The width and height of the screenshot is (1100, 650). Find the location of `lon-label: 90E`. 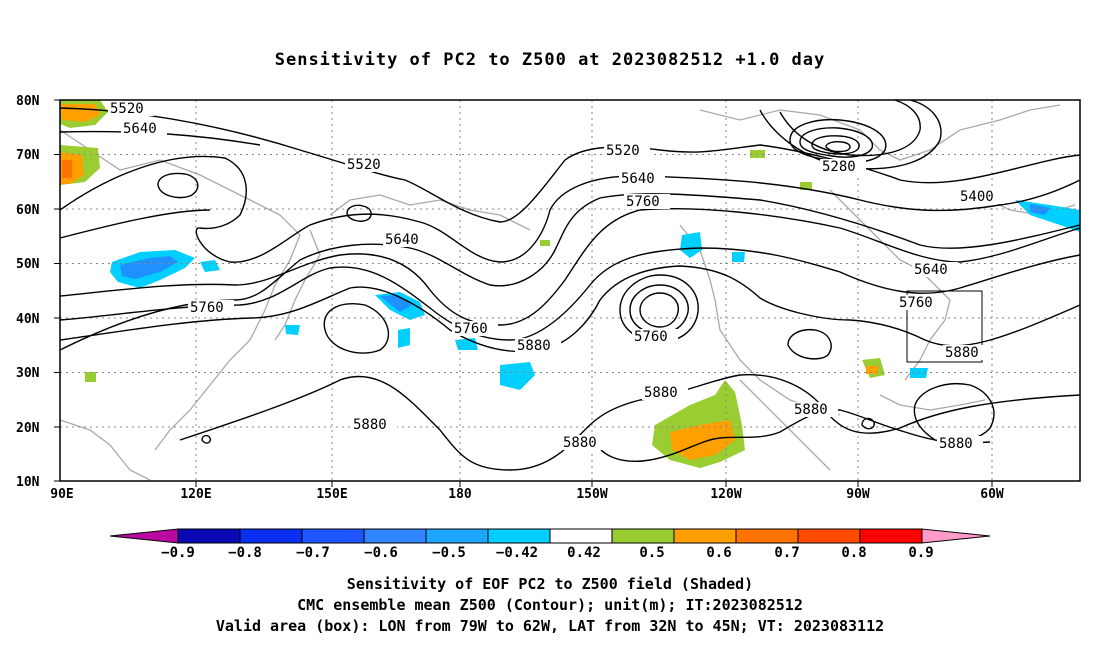

lon-label: 90E is located at coordinates (61, 494).